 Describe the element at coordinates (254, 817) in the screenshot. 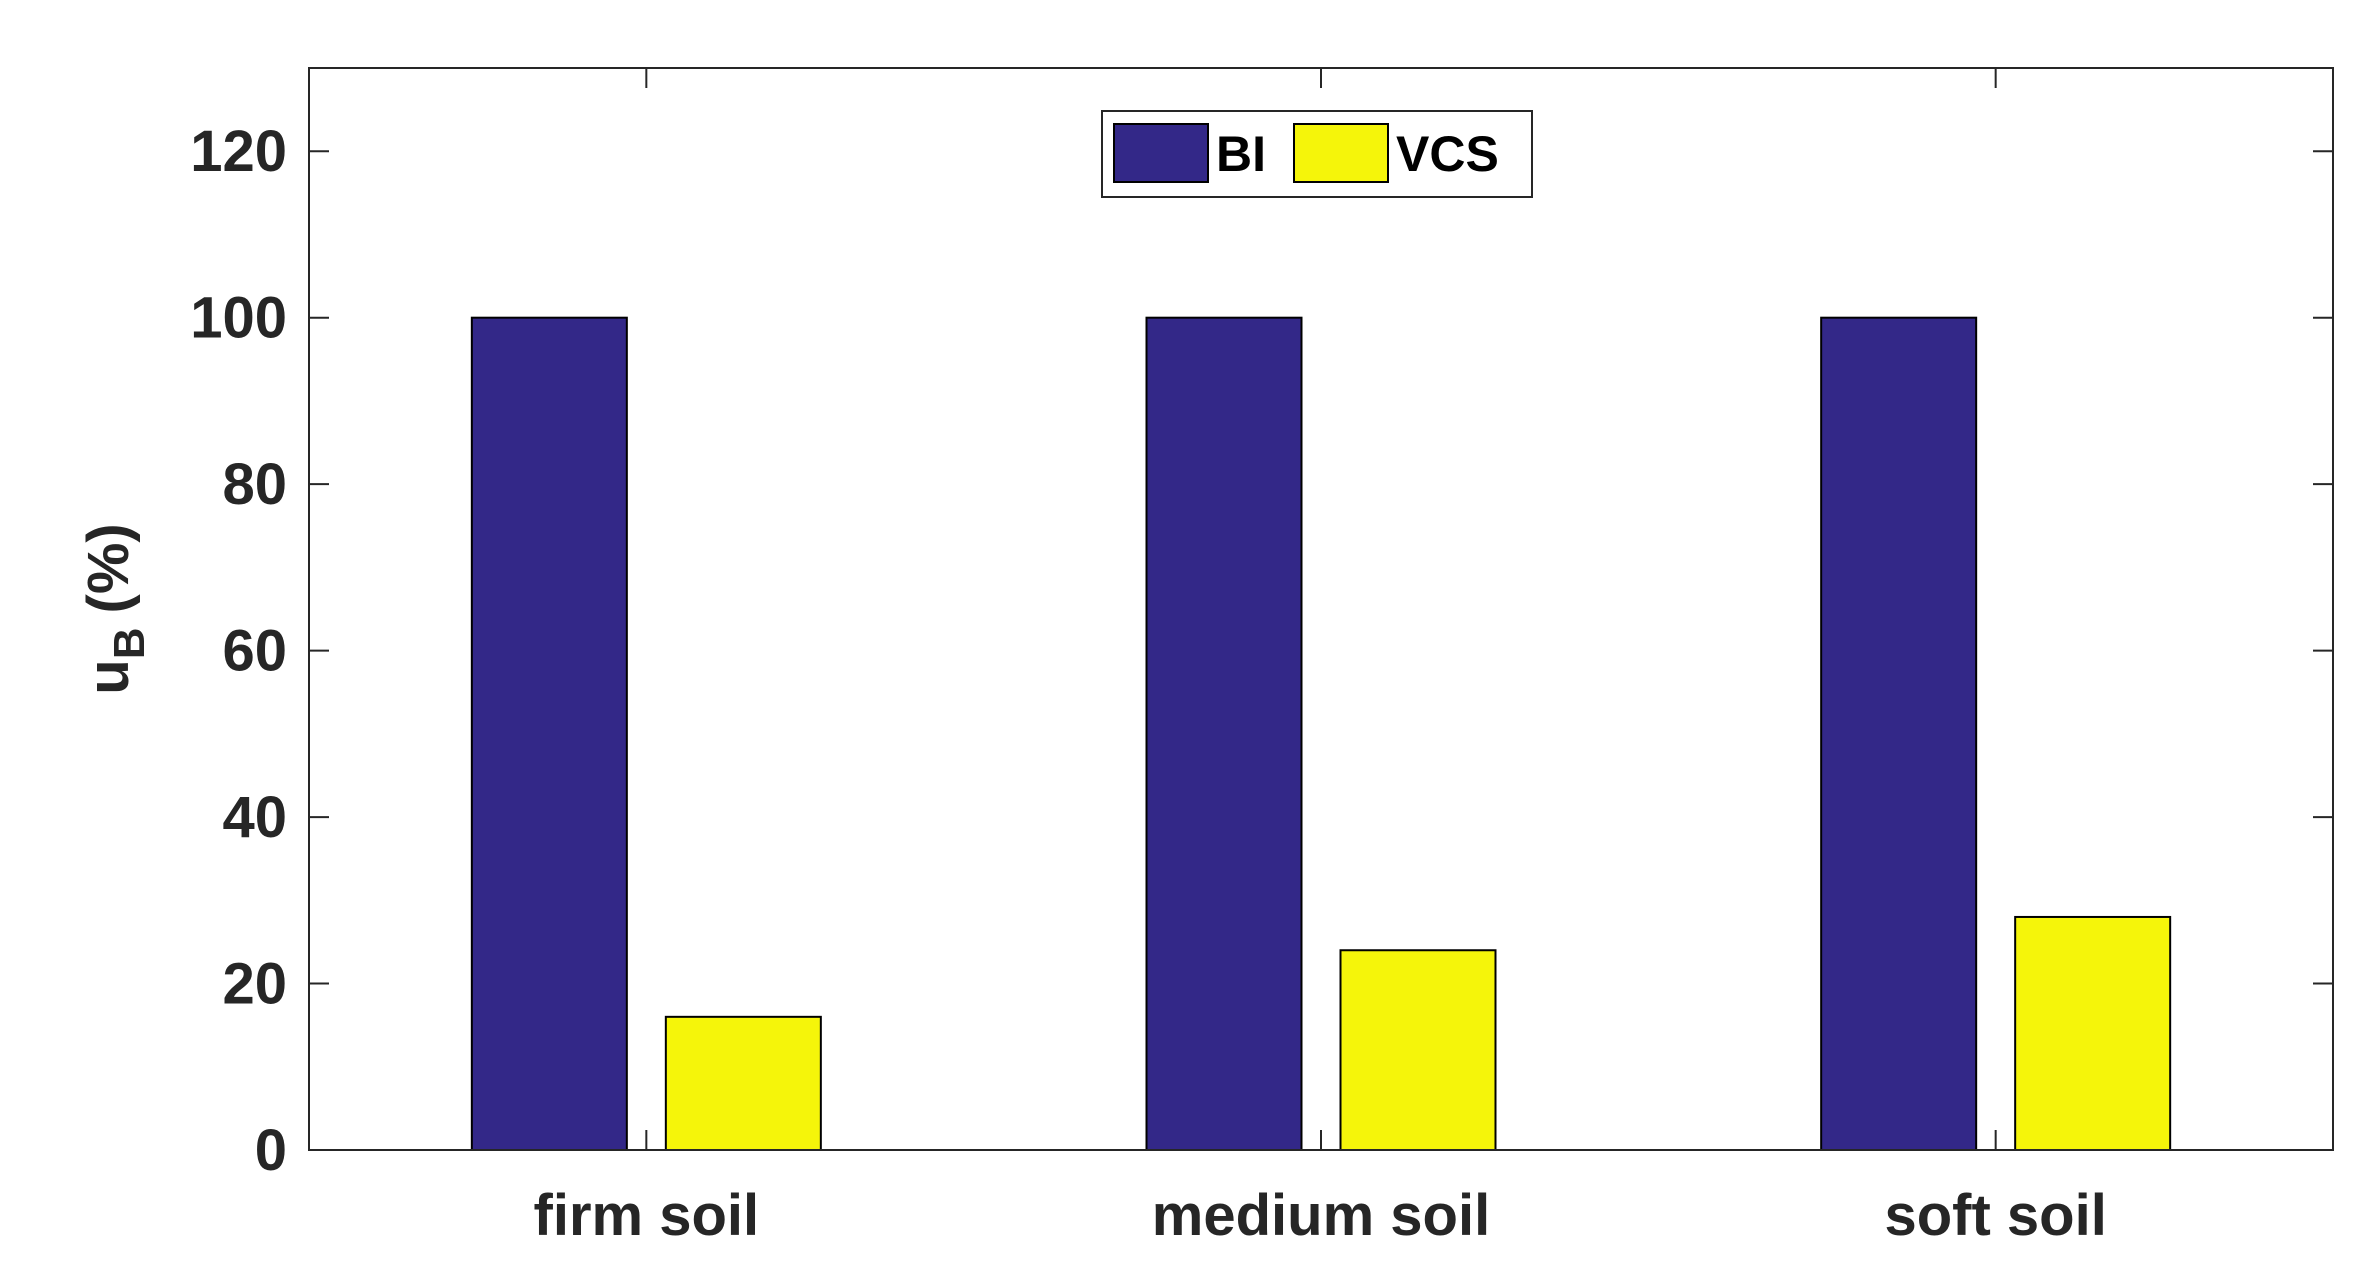

I see `y-tick-label: 40` at that location.